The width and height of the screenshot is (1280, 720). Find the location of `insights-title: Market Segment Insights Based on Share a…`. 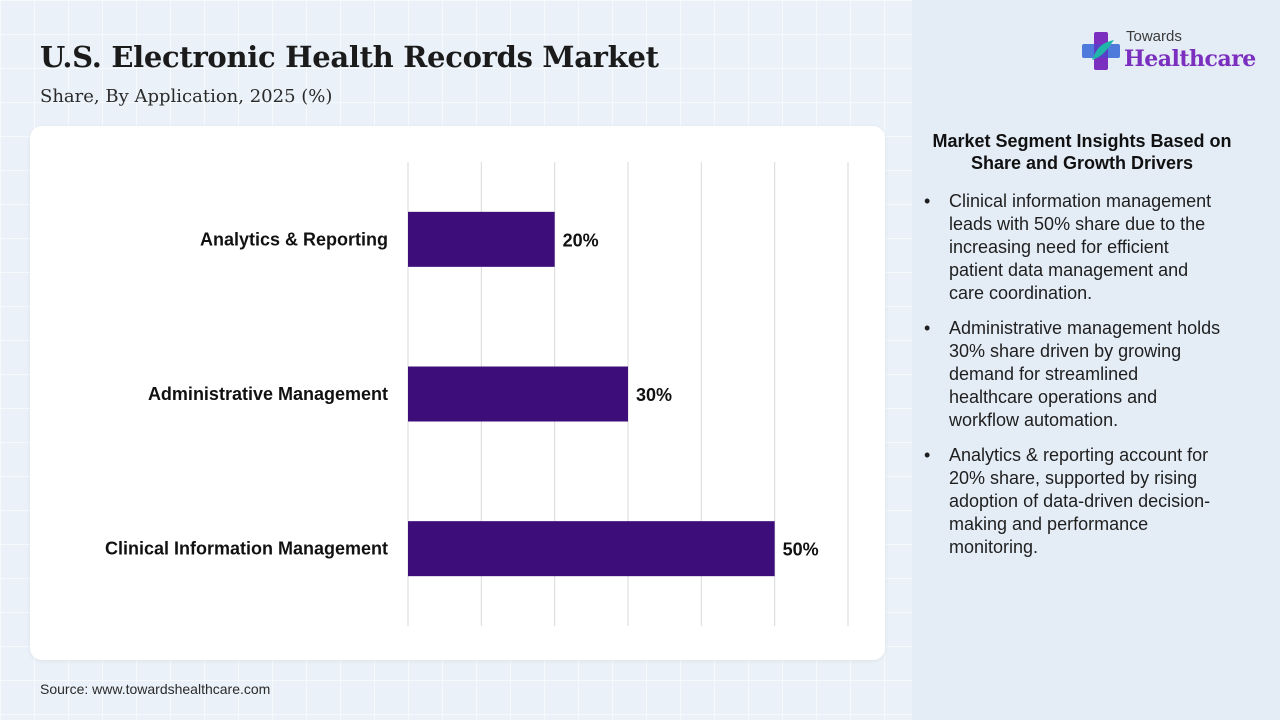

insights-title: Market Segment Insights Based on Share a… is located at coordinates (1082, 152).